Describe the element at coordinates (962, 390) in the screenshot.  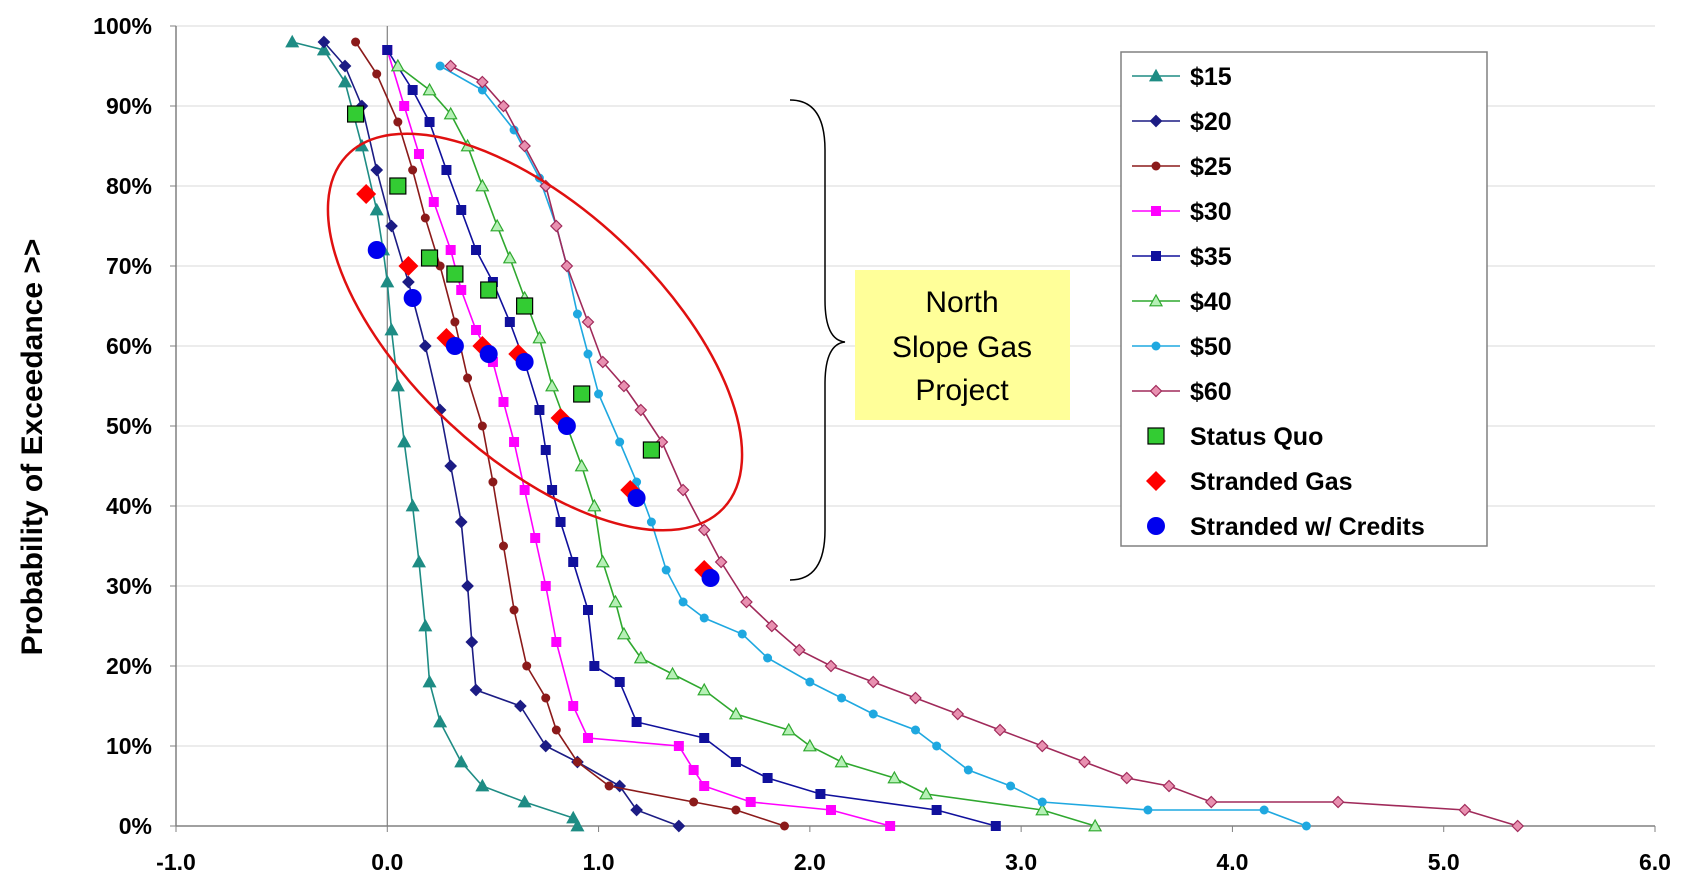
I see `annotation-line-3: Project` at that location.